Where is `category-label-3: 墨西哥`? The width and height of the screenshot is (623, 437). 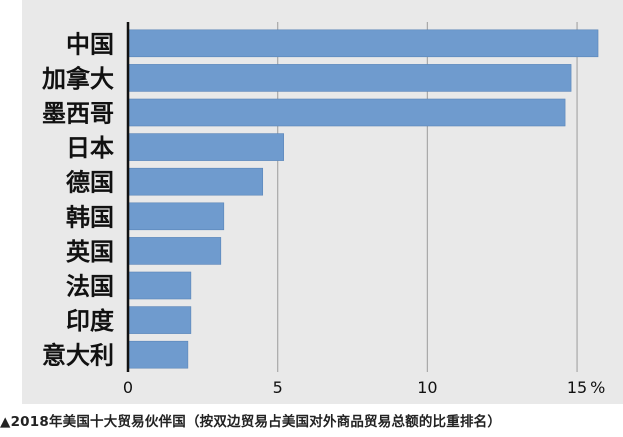 category-label-3: 墨西哥 is located at coordinates (78, 114).